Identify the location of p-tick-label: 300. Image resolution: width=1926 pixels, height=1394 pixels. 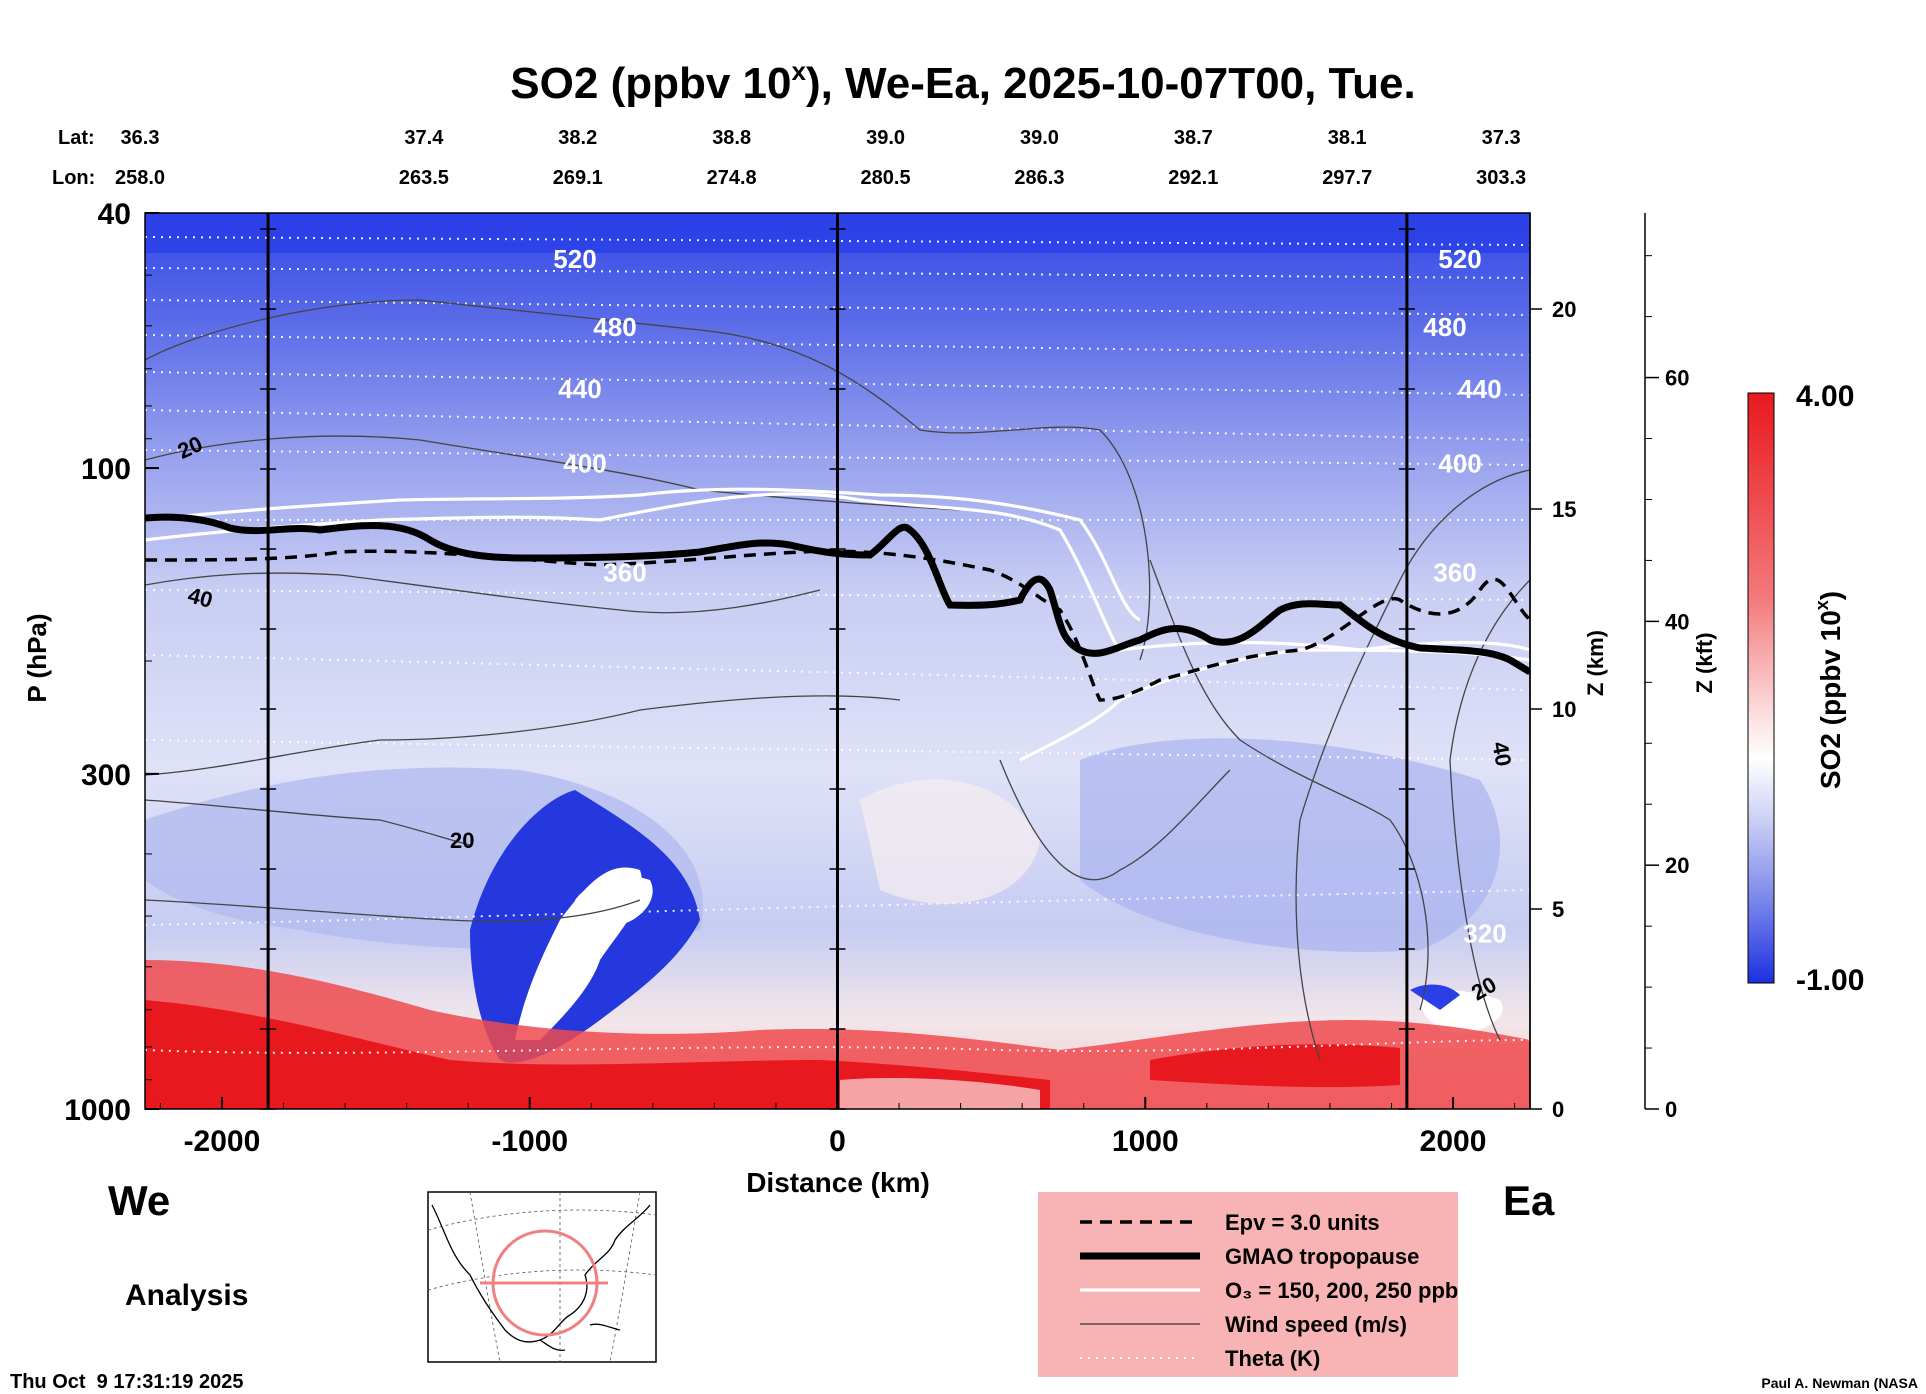
(106, 775).